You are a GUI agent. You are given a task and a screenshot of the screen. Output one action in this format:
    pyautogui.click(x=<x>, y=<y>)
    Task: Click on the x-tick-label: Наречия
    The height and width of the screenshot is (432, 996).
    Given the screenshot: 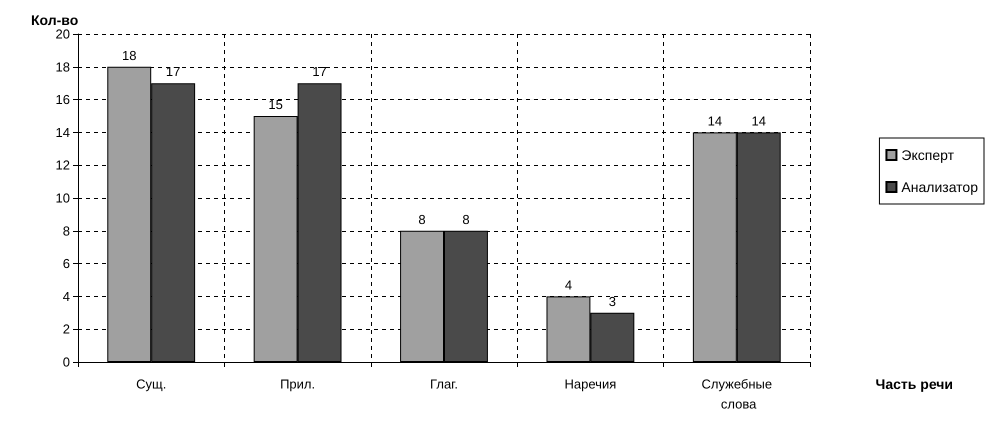 What is the action you would take?
    pyautogui.click(x=590, y=384)
    